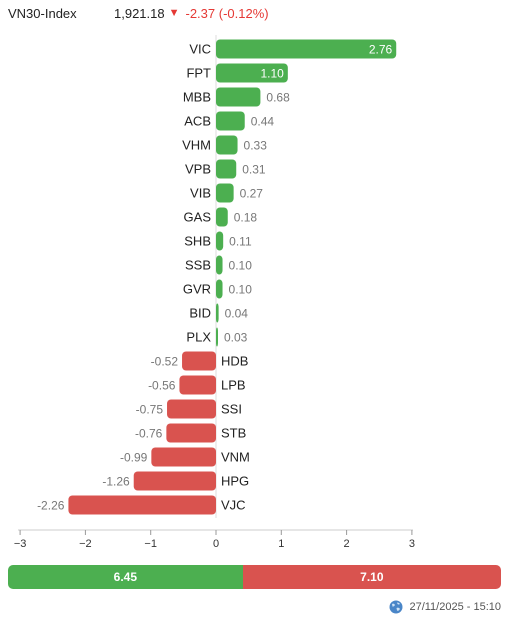  What do you see at coordinates (219, 289) in the screenshot?
I see `bar-gvr` at bounding box center [219, 289].